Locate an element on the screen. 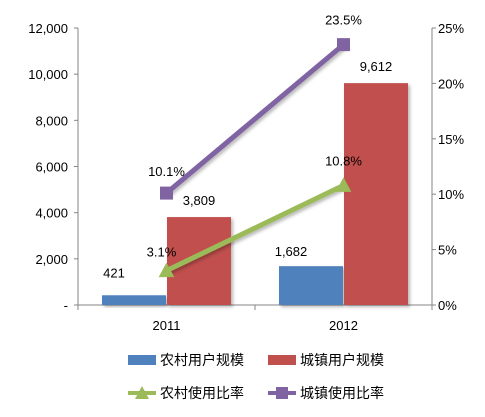 The height and width of the screenshot is (417, 485). line-data-label: 3.1% is located at coordinates (162, 252).